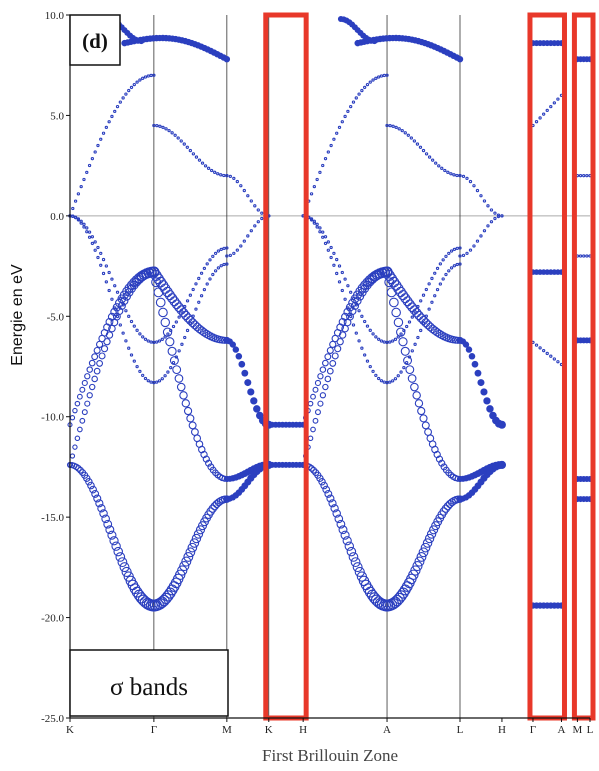 The image size is (599, 771). Describe the element at coordinates (460, 730) in the screenshot. I see `x-tick-label-6: L` at that location.